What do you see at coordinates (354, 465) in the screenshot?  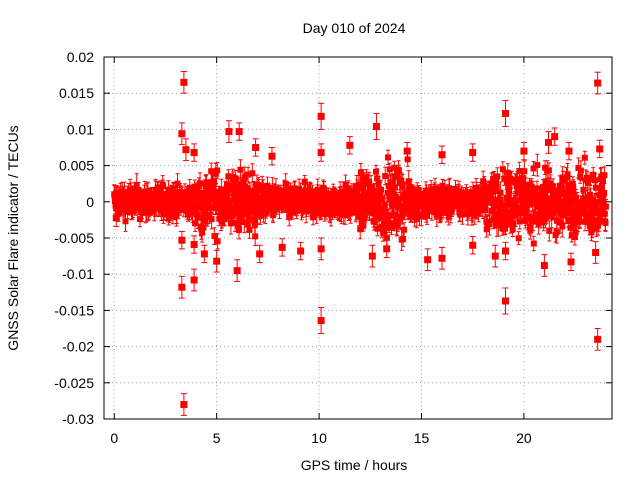 I see `x-axis-label: GPS time / hours` at bounding box center [354, 465].